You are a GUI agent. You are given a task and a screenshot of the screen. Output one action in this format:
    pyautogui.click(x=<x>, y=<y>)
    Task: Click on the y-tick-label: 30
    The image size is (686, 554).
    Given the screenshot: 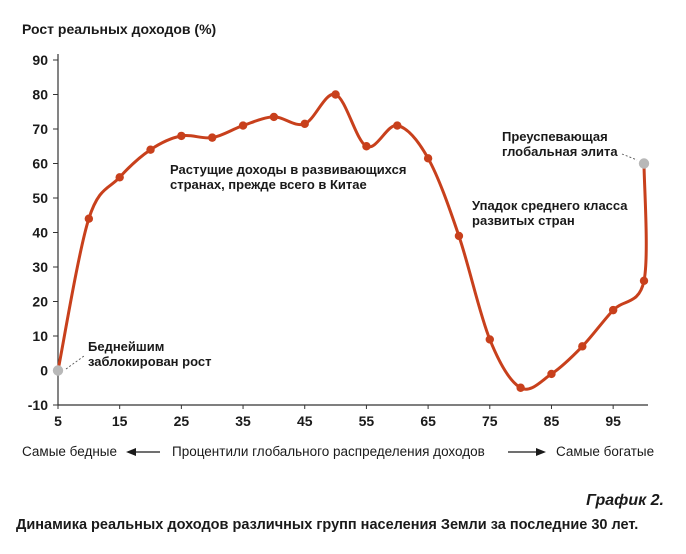 What is the action you would take?
    pyautogui.click(x=40, y=267)
    